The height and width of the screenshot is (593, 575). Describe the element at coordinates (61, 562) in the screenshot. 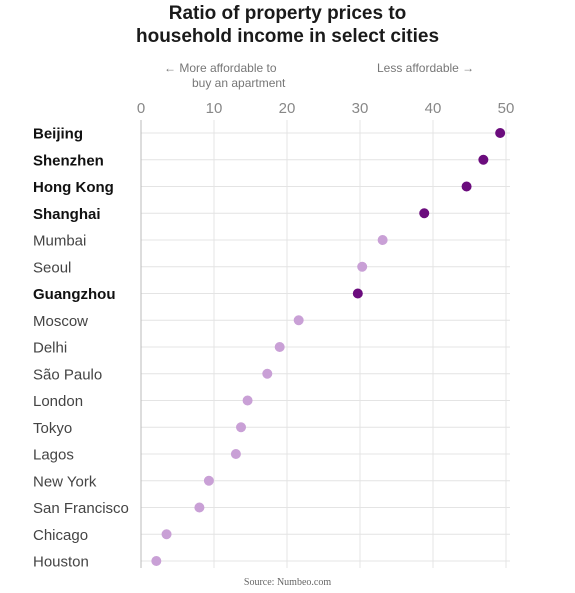

I see `category-label: Houston` at that location.